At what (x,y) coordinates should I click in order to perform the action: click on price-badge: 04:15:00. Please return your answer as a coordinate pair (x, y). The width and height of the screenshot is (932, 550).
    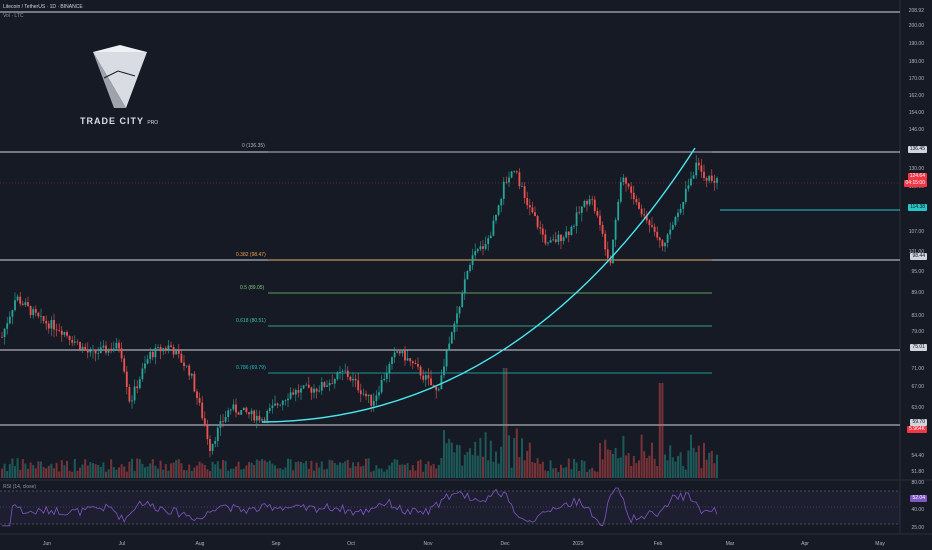
    Looking at the image, I should click on (915, 183).